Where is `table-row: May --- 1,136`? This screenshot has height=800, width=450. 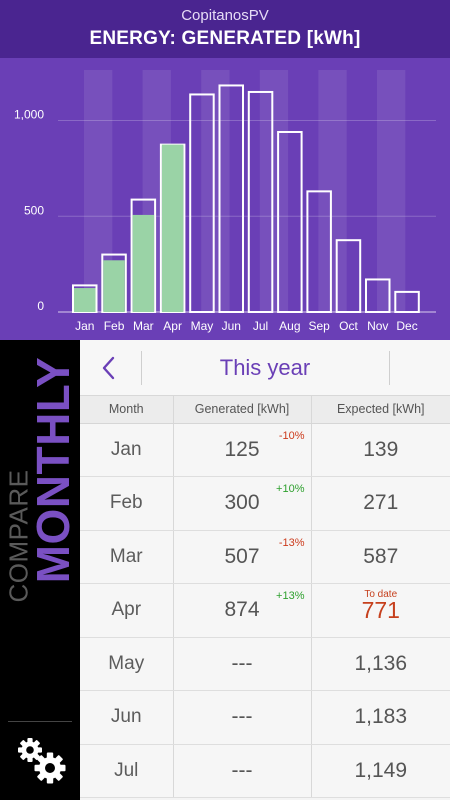 table-row: May --- 1,136 is located at coordinates (265, 664).